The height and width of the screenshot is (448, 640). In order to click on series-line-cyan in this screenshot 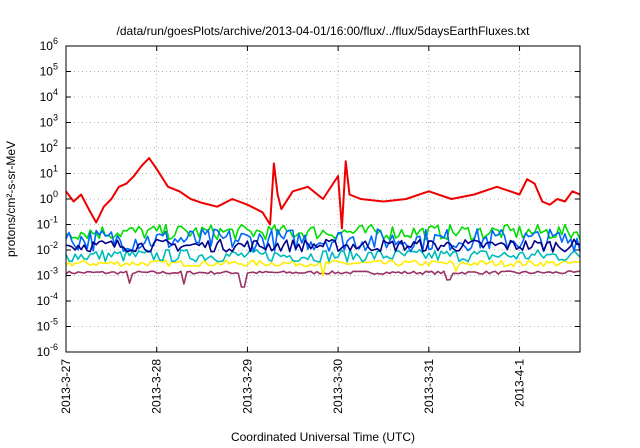, I will do `click(323, 255)`.